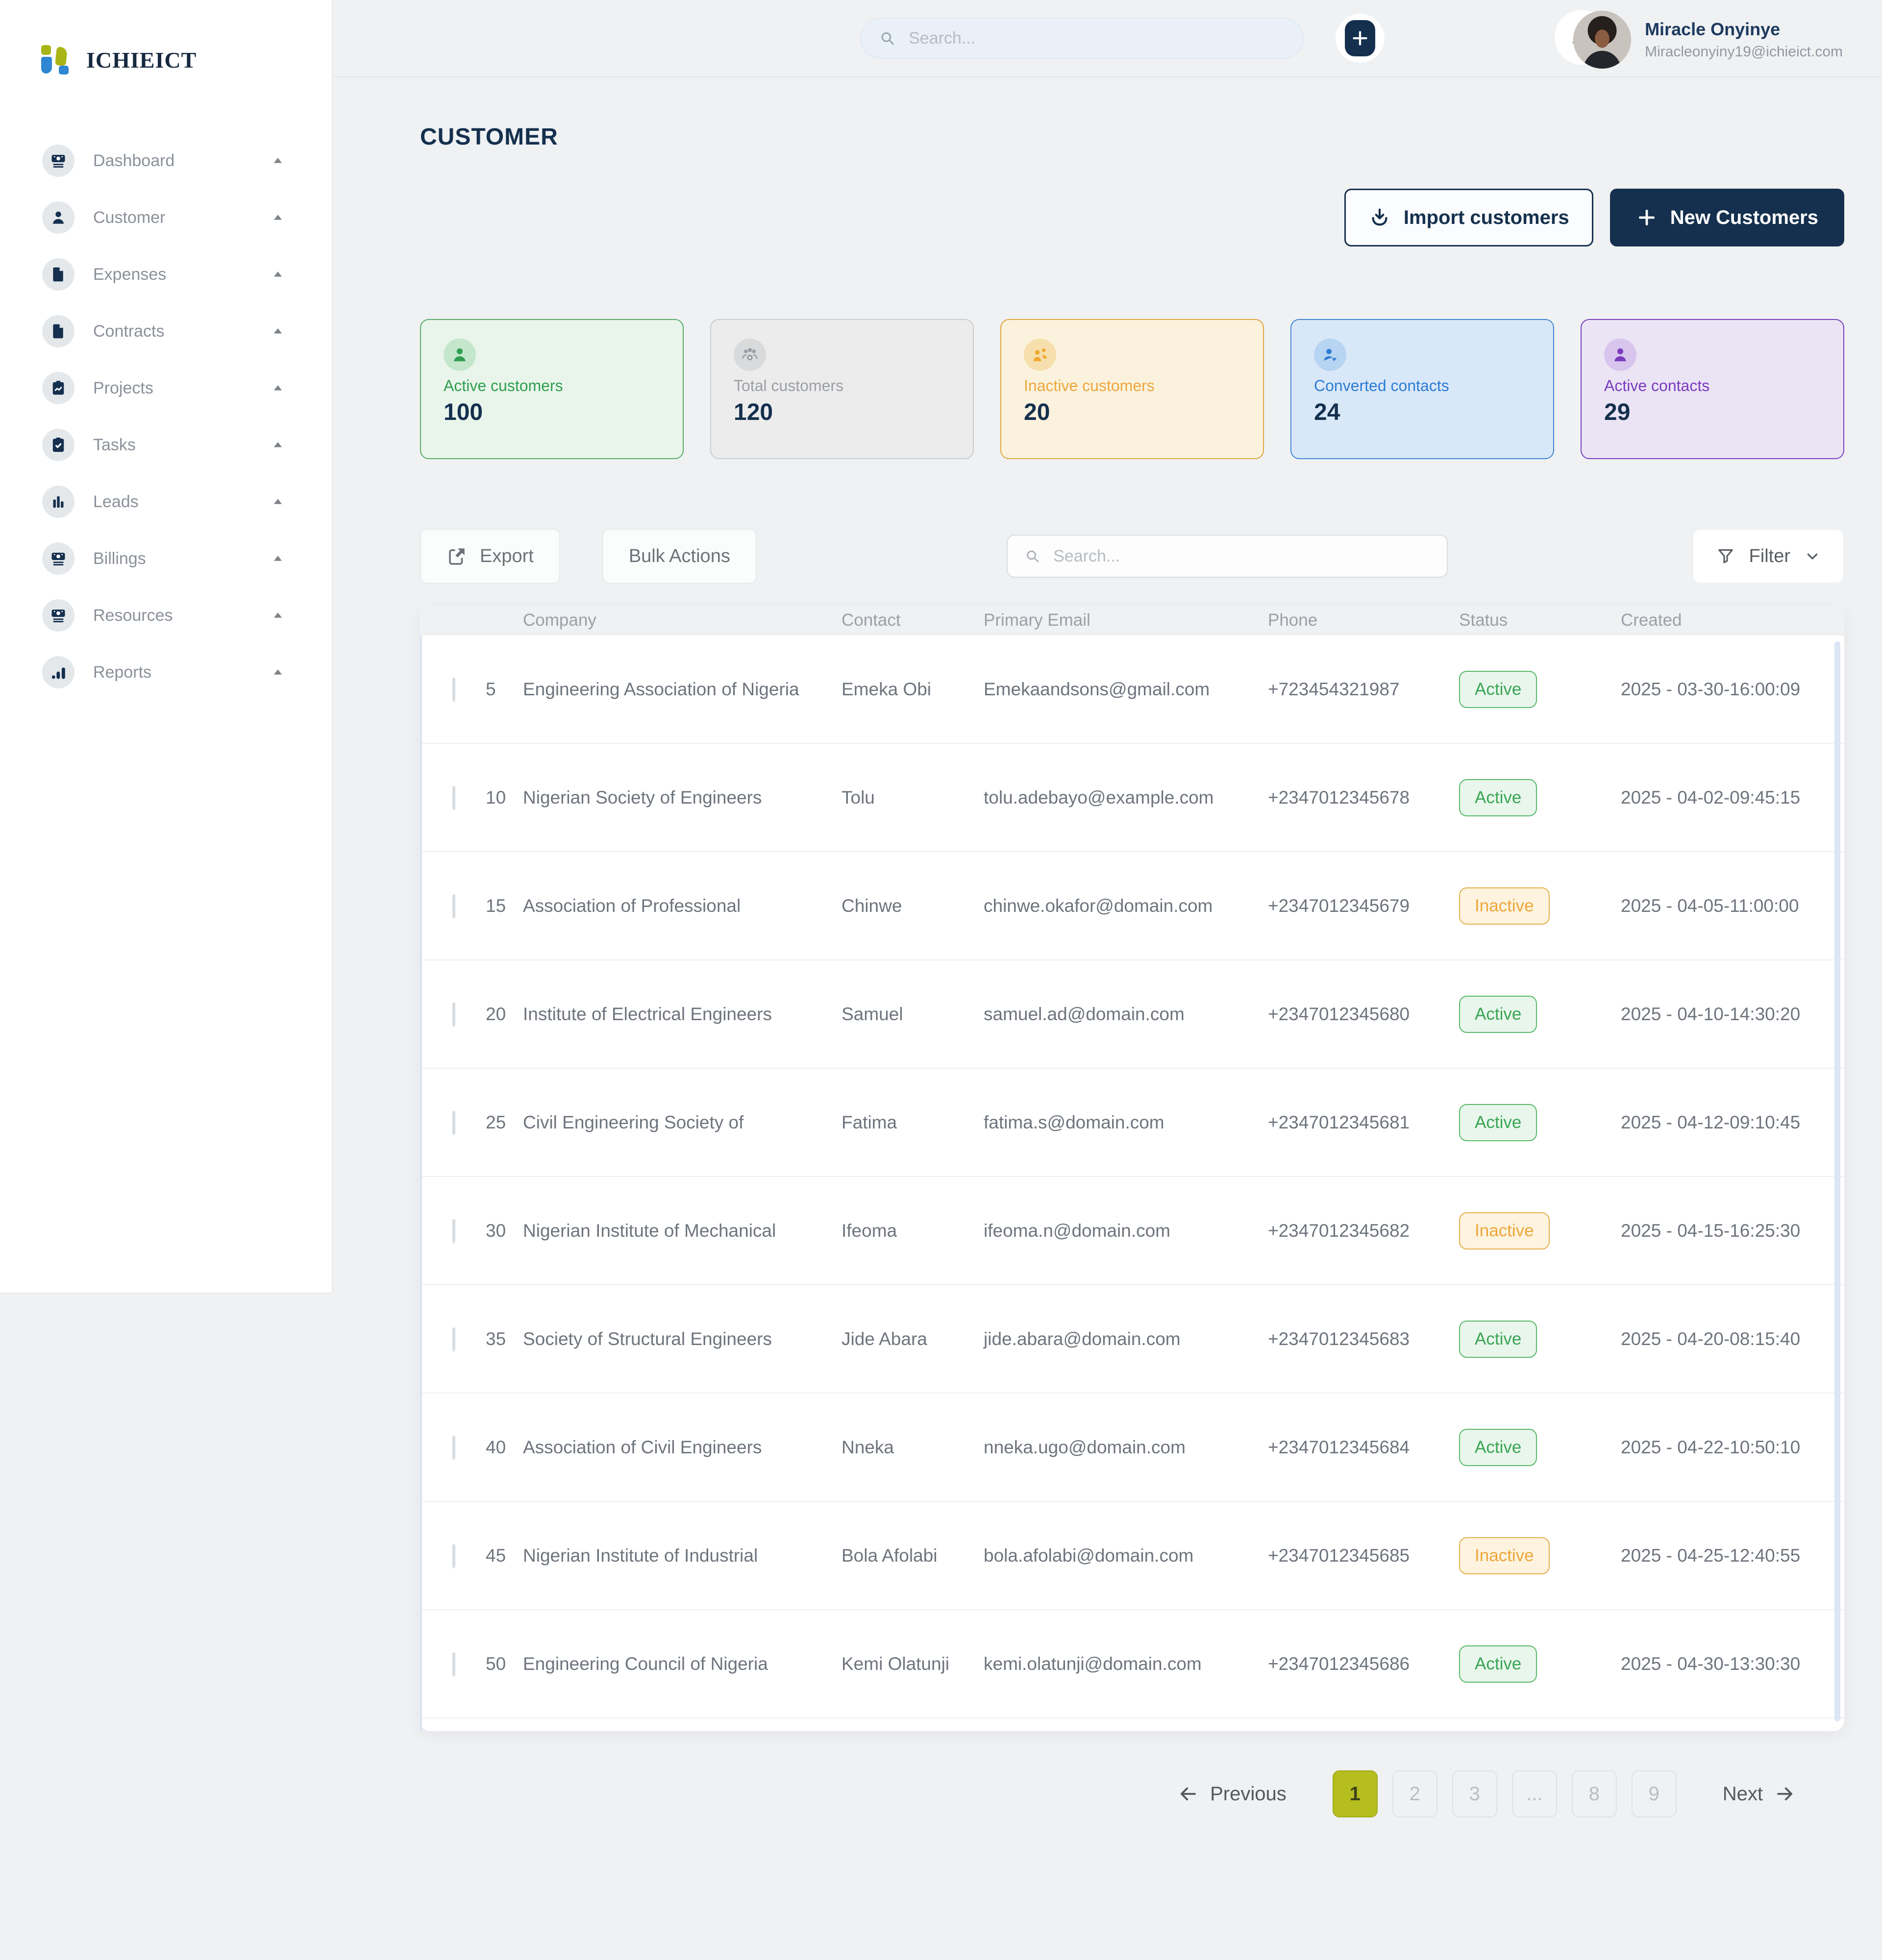  Describe the element at coordinates (1837, 1181) in the screenshot. I see `table-scrollbar` at that location.